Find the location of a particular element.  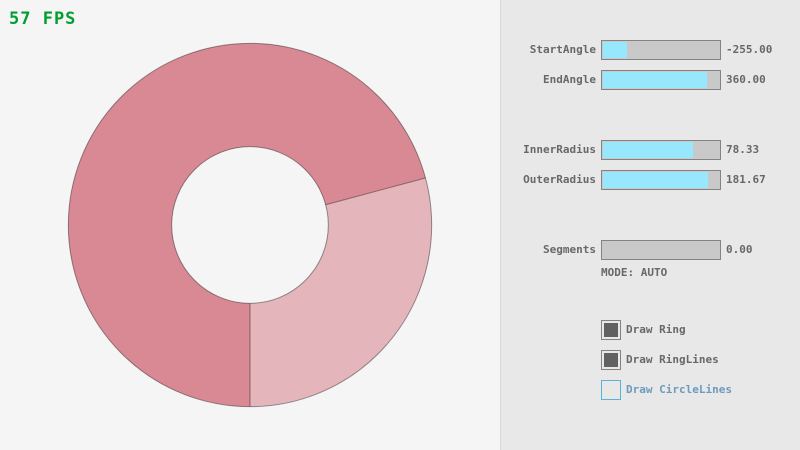

ring-inner-outline is located at coordinates (250, 225).